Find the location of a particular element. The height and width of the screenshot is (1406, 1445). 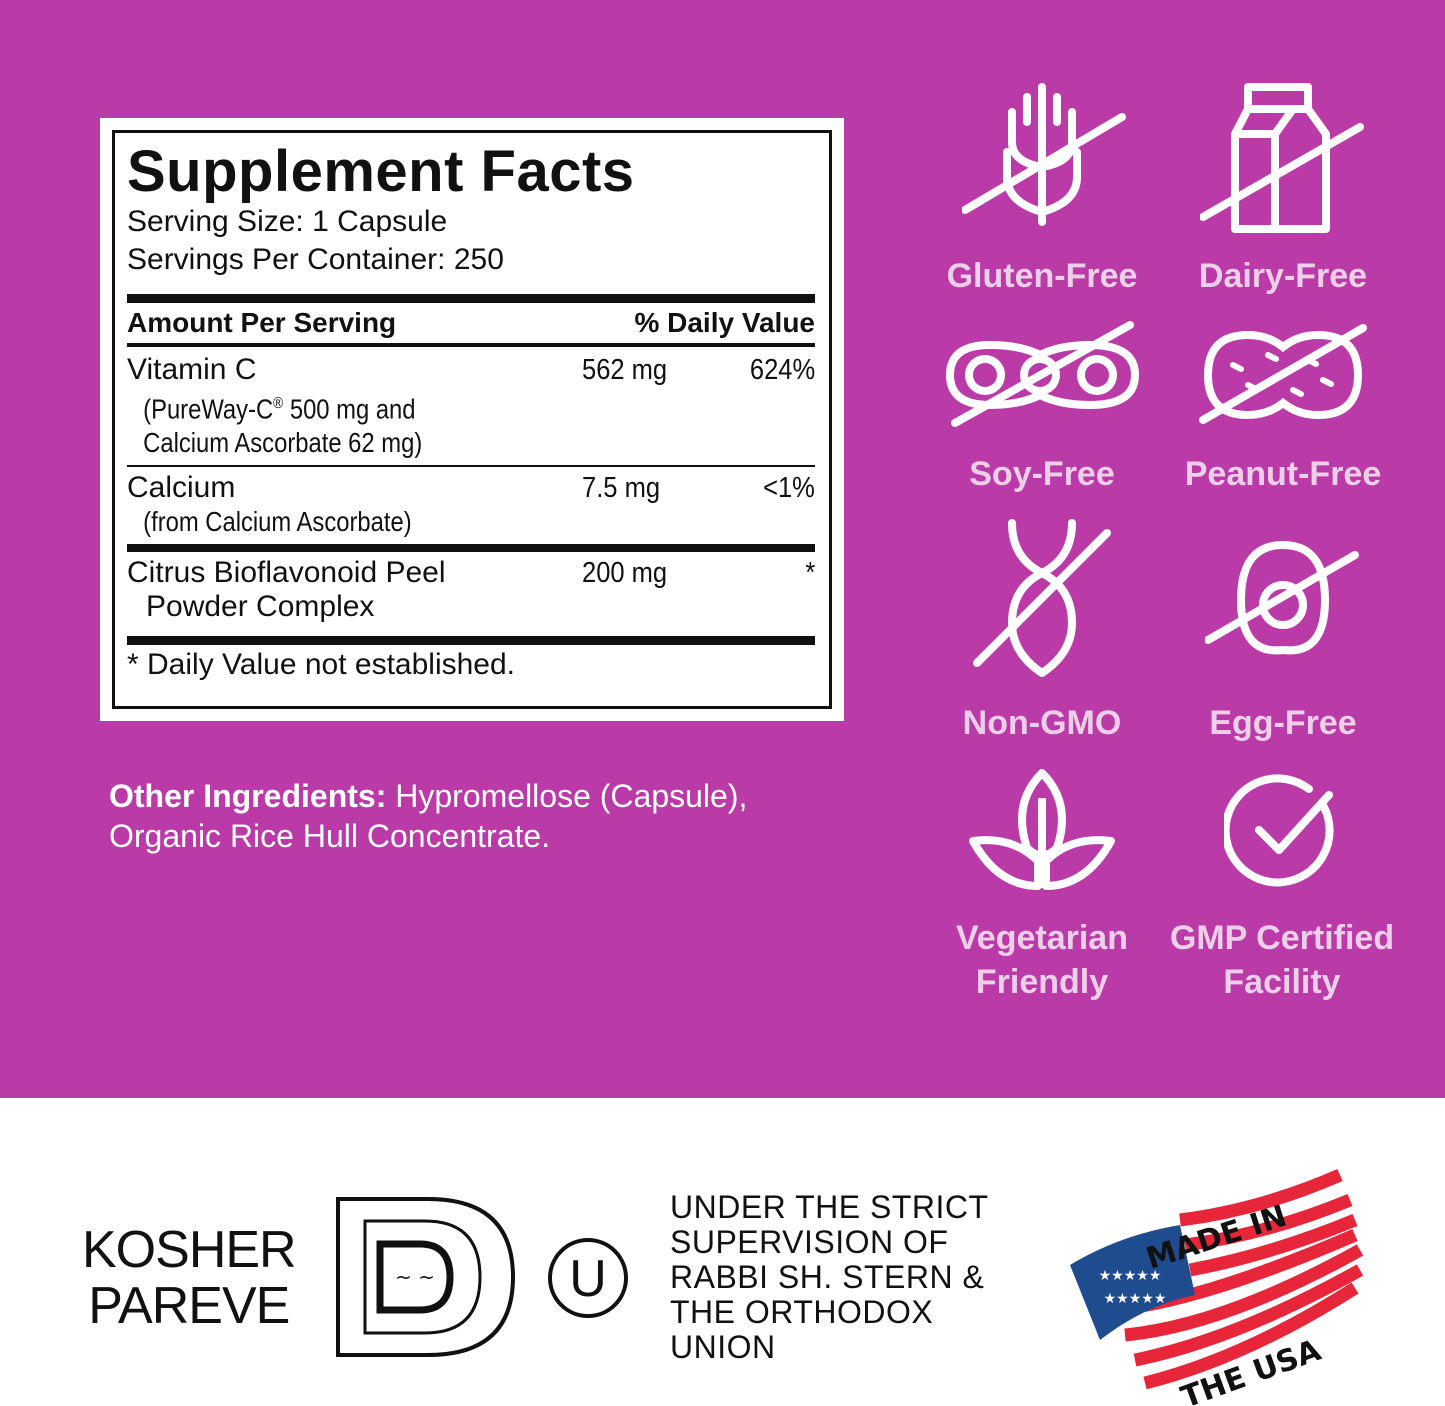

kosher-seal-logo: ~ ~ is located at coordinates (426, 1277).